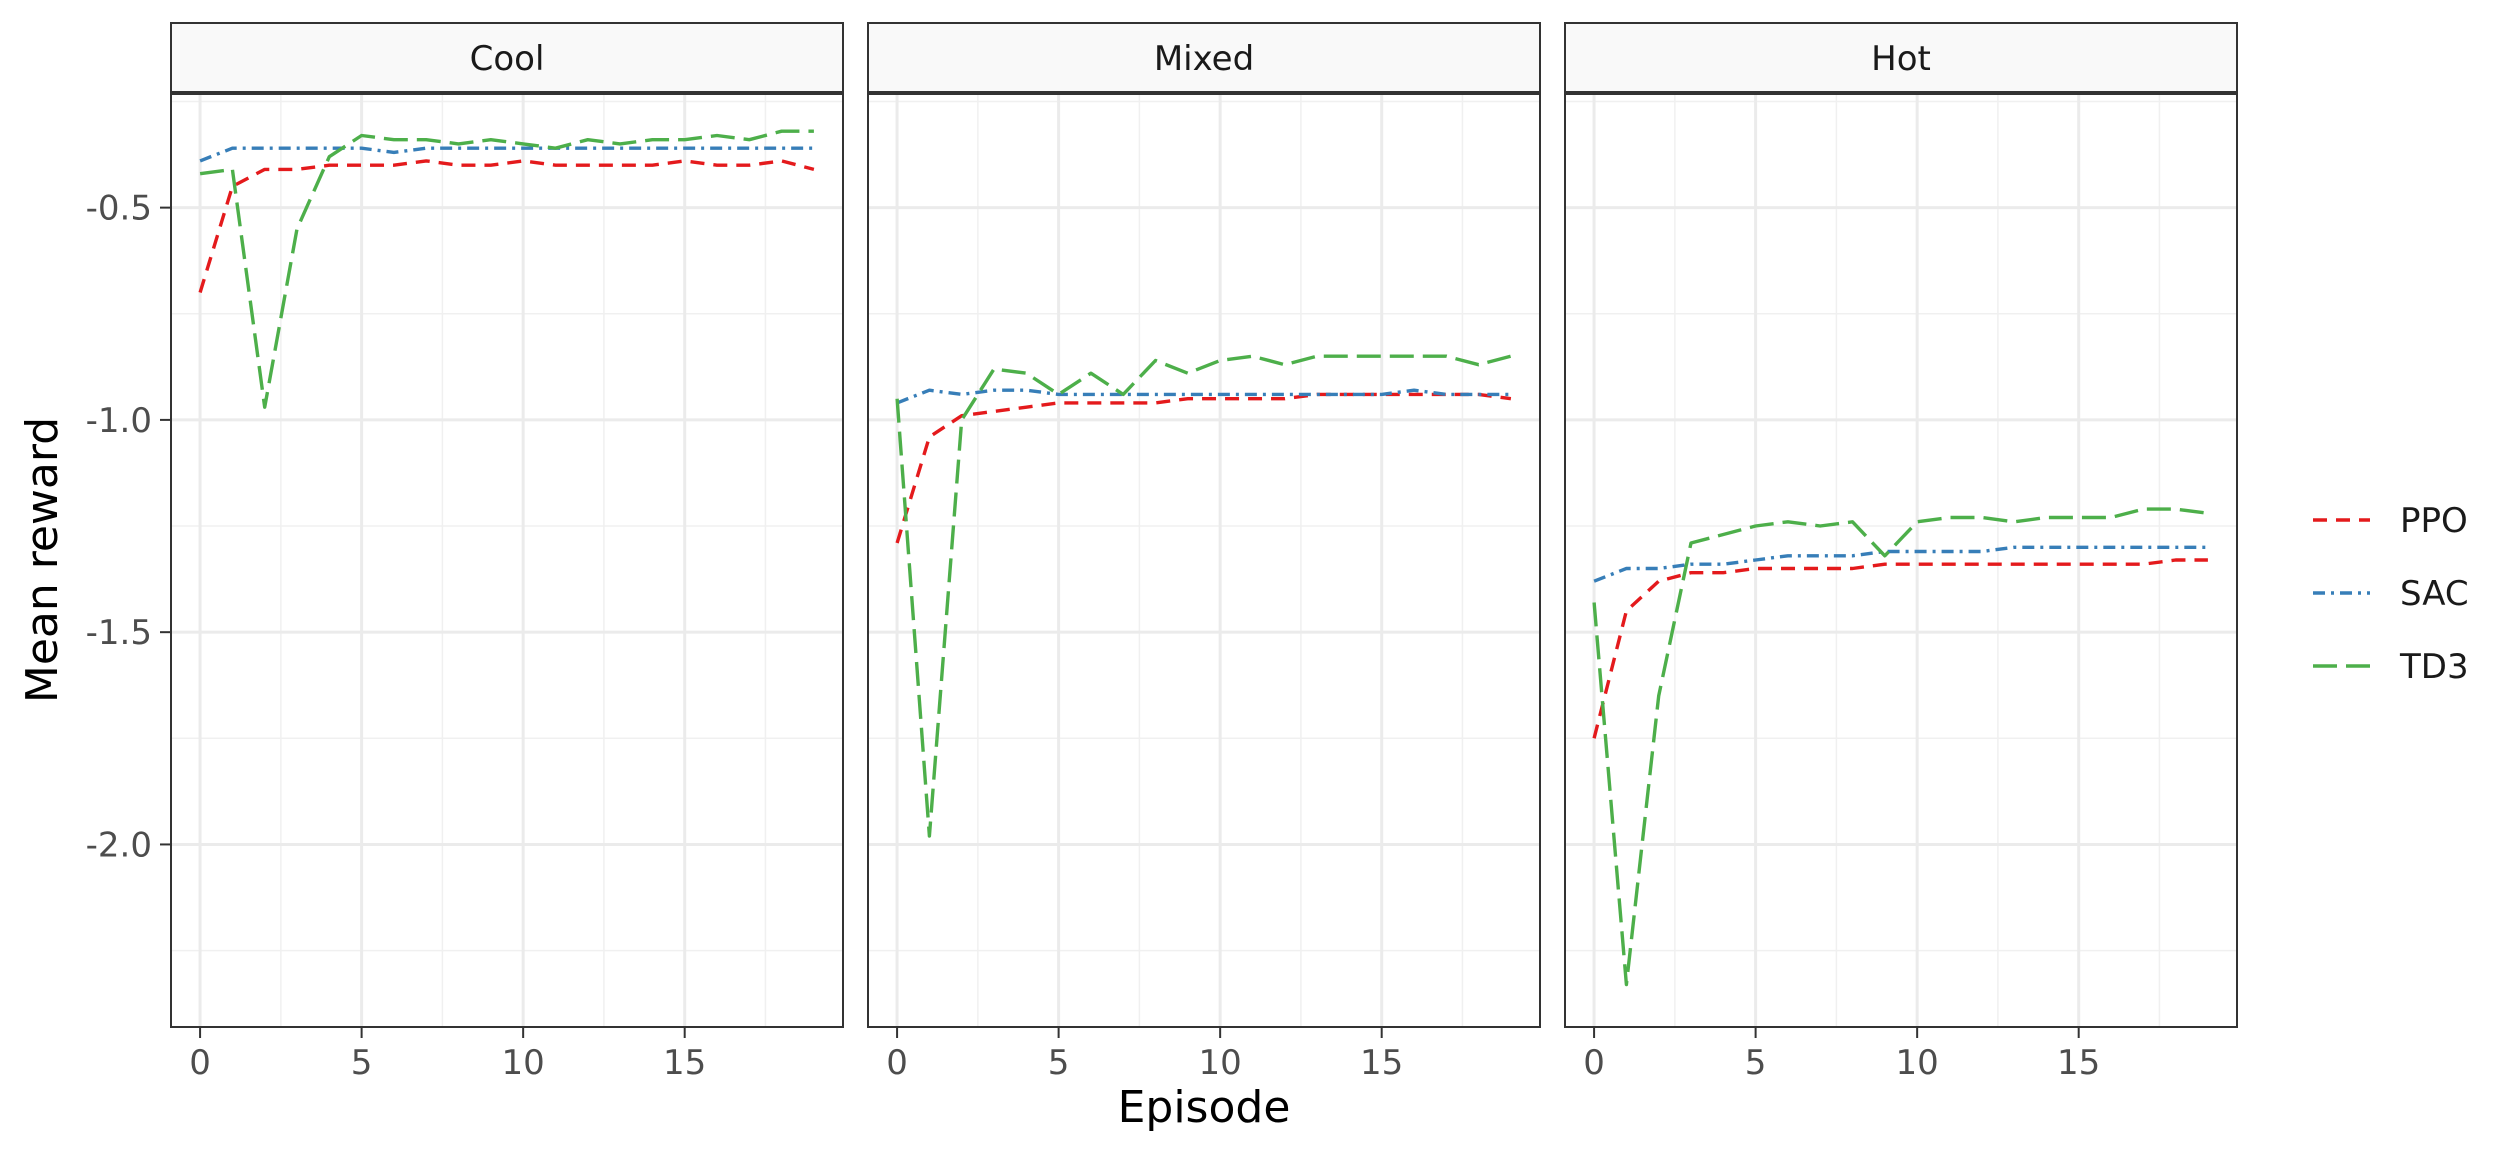 The image size is (2500, 1150). Describe the element at coordinates (2434, 521) in the screenshot. I see `legend-label: PPO` at that location.